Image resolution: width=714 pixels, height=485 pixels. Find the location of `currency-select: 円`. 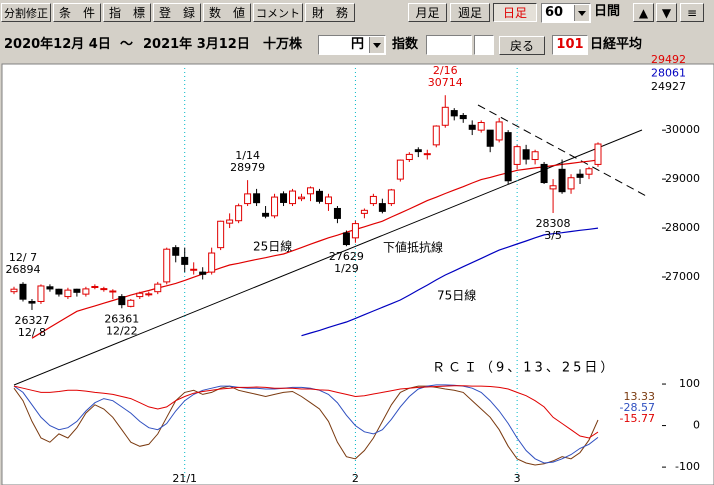

currency-select: 円 is located at coordinates (352, 45).